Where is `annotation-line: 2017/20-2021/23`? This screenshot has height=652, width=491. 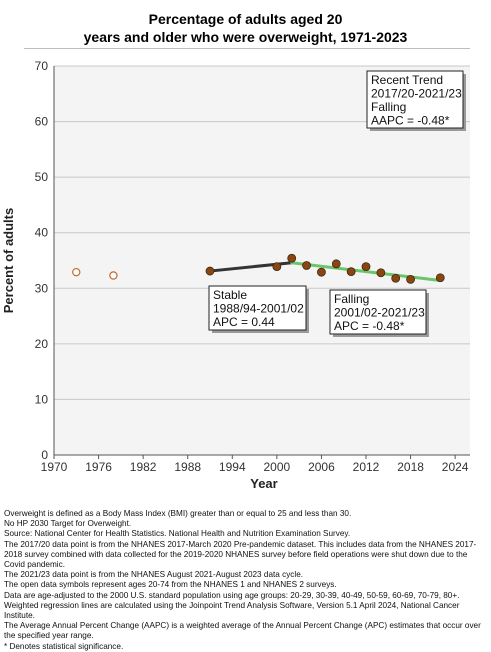 annotation-line: 2017/20-2021/23 is located at coordinates (416, 94).